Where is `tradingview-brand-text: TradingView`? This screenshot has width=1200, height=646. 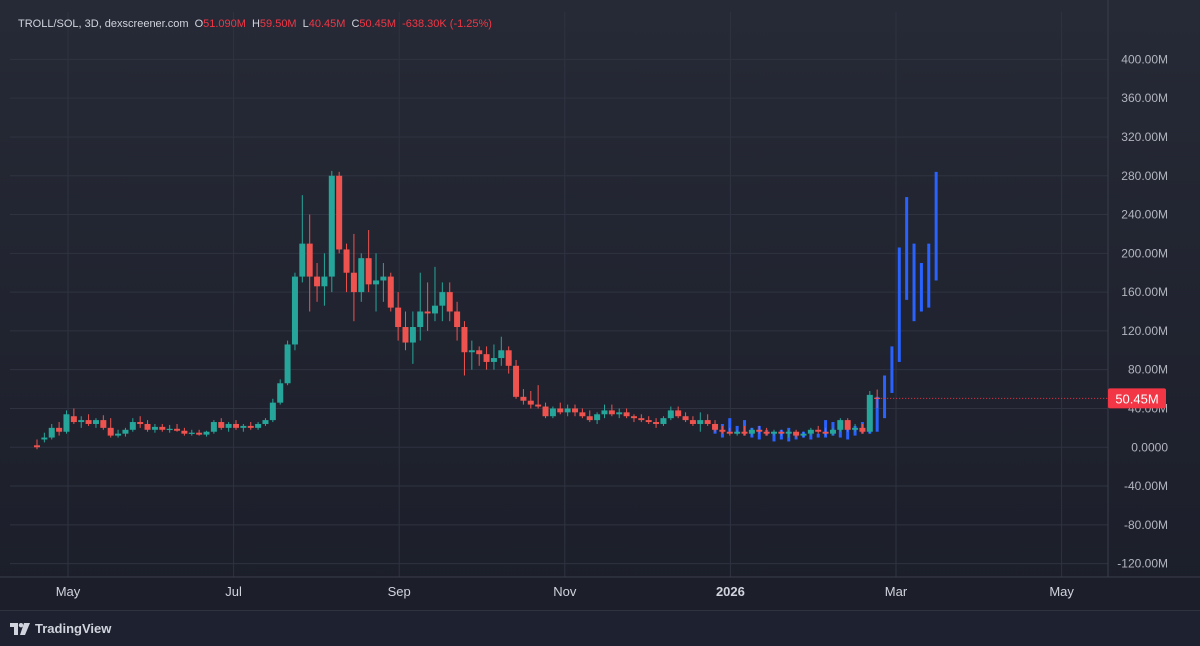 tradingview-brand-text: TradingView is located at coordinates (73, 628).